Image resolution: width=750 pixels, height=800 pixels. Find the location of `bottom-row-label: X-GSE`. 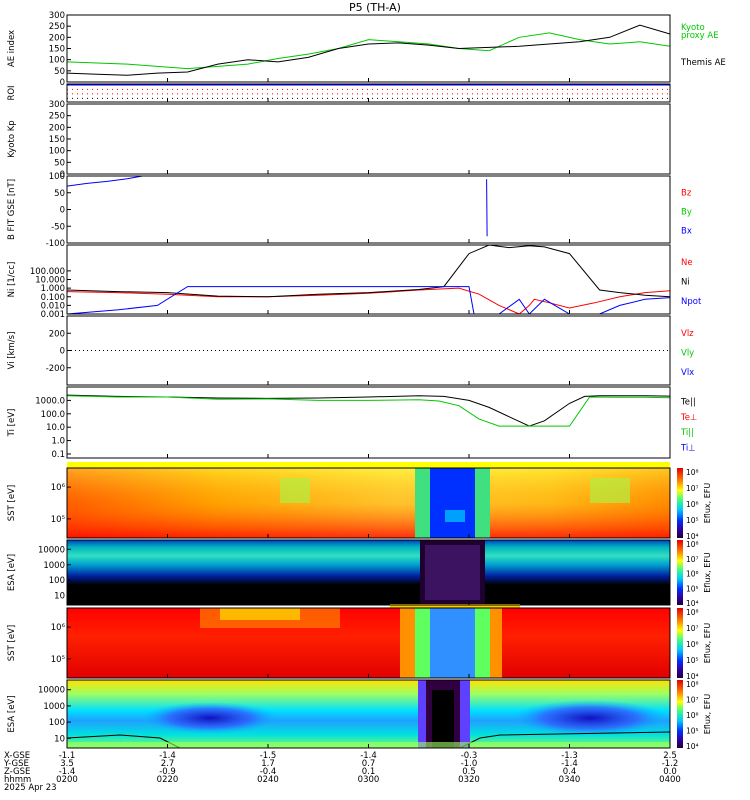

bottom-row-label: X-GSE is located at coordinates (17, 756).